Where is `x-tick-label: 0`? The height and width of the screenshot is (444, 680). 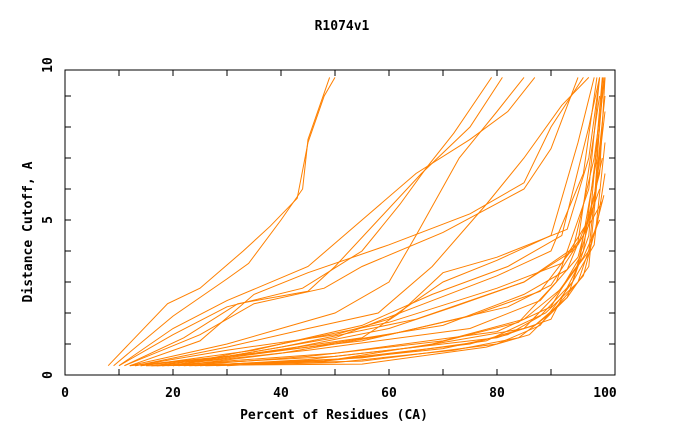 x-tick-label: 0 is located at coordinates (65, 393).